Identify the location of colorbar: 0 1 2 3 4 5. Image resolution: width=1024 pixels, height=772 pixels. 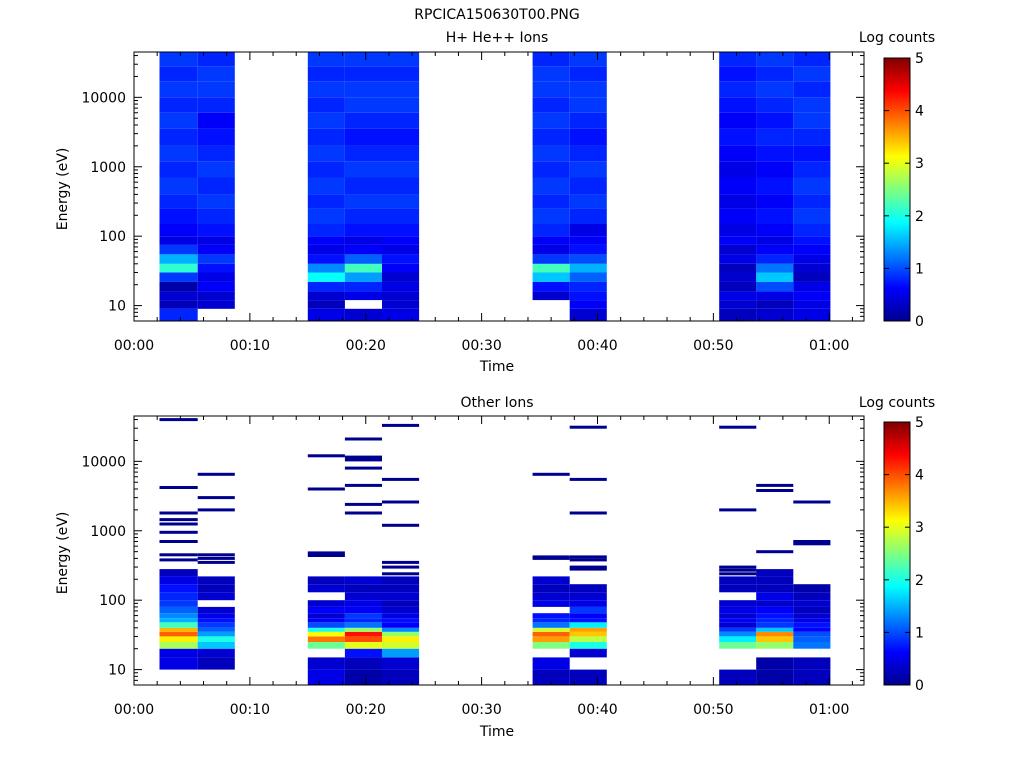
(903, 190).